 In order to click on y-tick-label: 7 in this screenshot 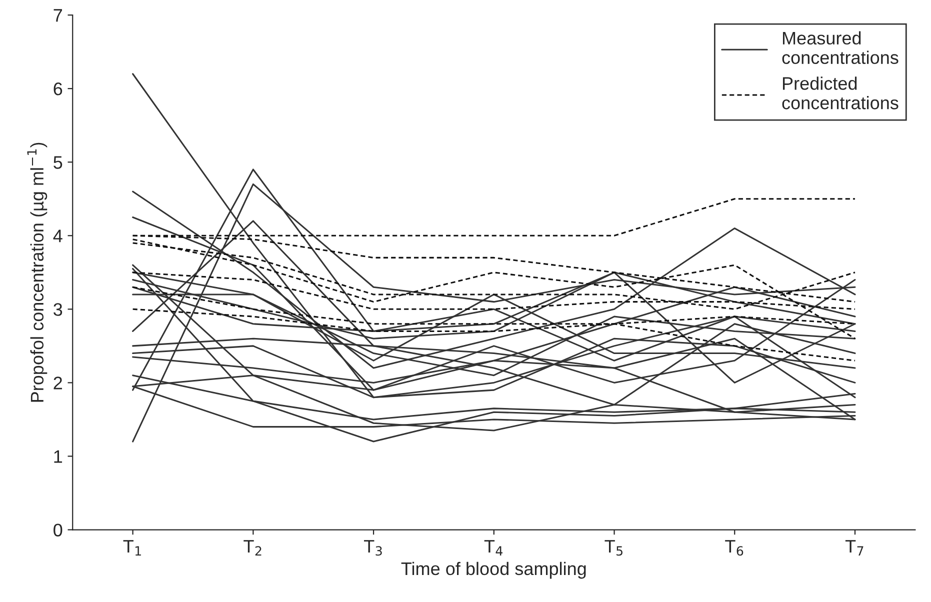, I will do `click(58, 15)`.